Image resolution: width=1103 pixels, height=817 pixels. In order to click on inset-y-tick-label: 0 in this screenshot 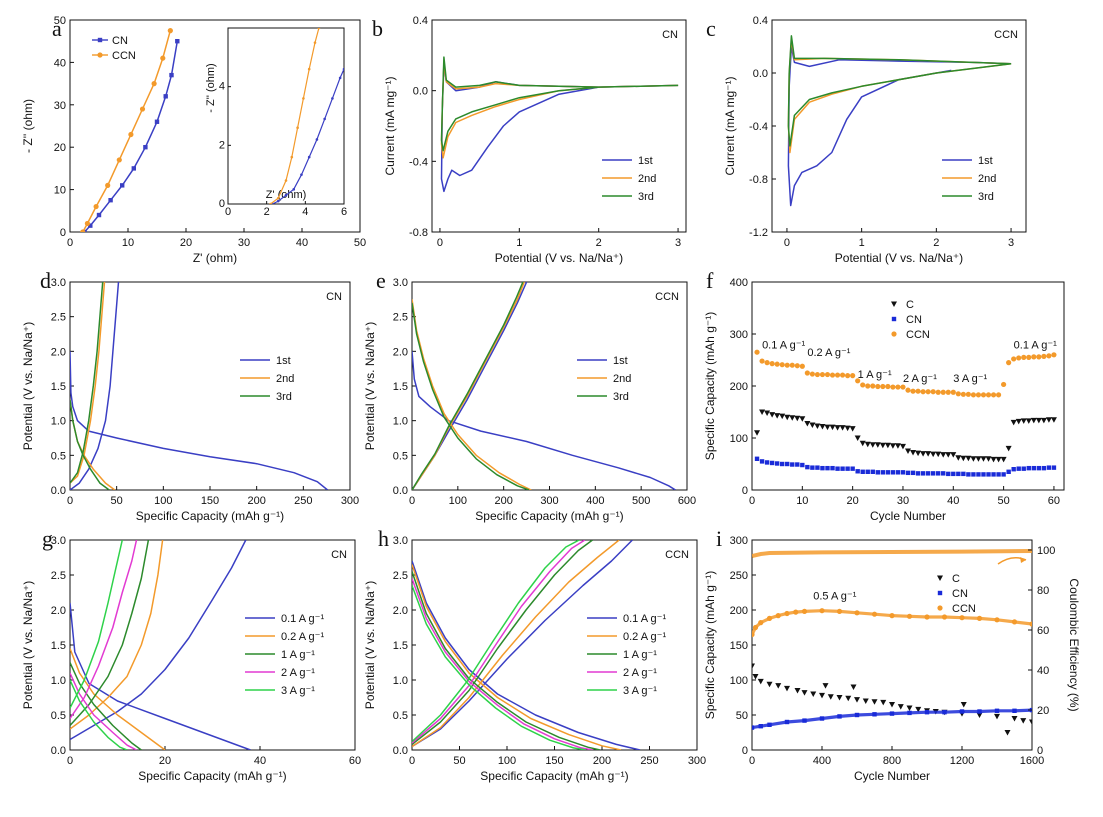, I will do `click(222, 204)`.